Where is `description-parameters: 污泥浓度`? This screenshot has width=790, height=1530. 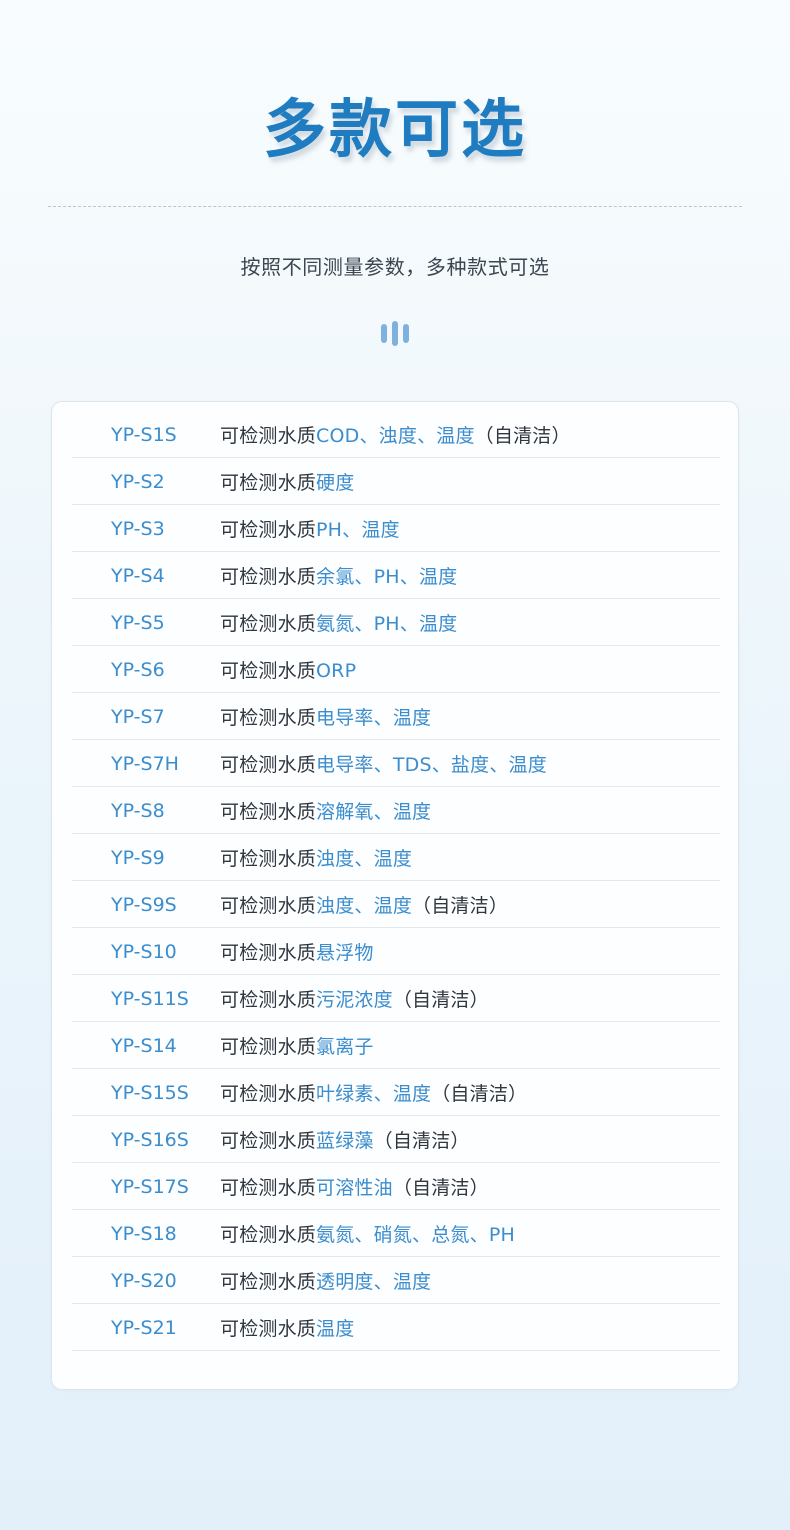
description-parameters: 污泥浓度 is located at coordinates (354, 1000).